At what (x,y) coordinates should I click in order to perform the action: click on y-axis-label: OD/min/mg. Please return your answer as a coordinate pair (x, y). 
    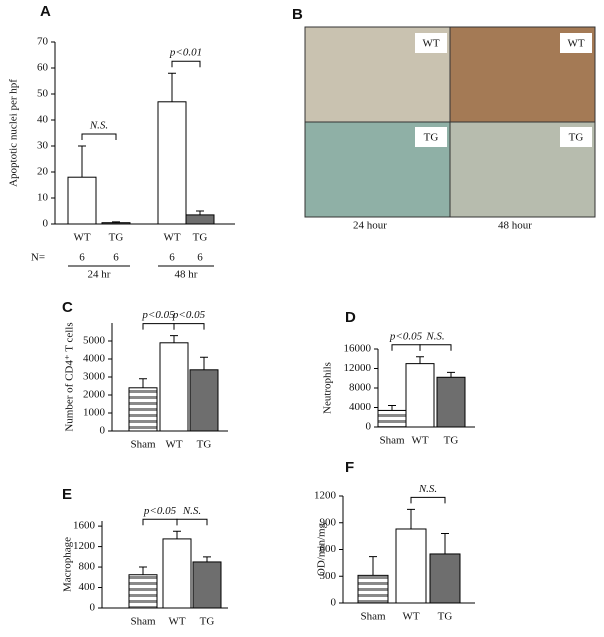
    Looking at the image, I should click on (322, 549).